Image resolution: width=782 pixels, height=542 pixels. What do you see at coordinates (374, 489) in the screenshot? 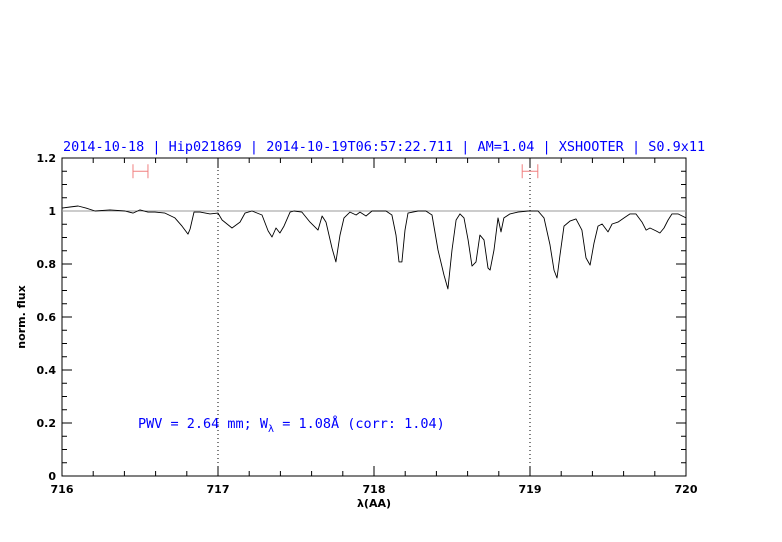
I see `x-tick-label: 718` at bounding box center [374, 489].